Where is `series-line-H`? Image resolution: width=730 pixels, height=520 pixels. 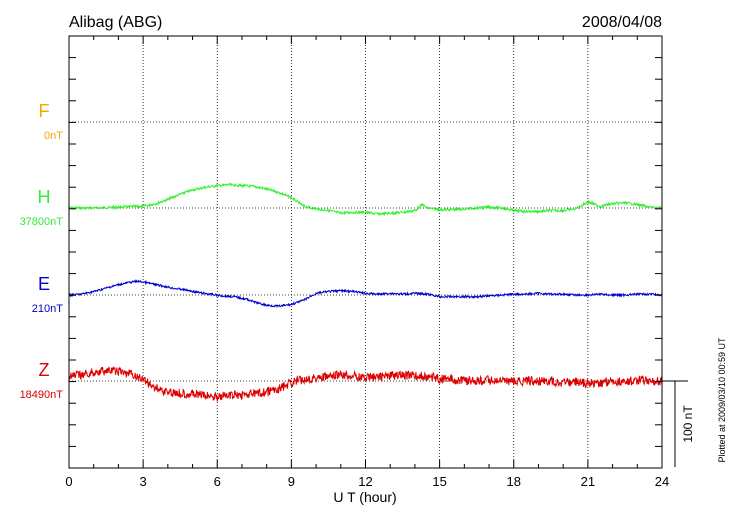
series-line-H is located at coordinates (365, 199).